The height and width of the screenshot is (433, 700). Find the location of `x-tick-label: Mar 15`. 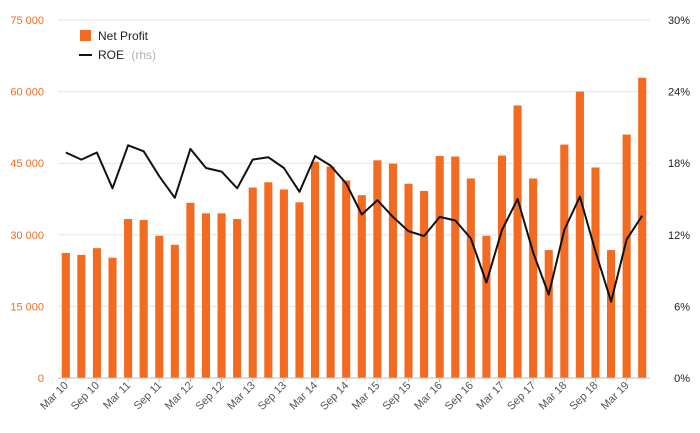

x-tick-label: Mar 15 is located at coordinates (366, 396).